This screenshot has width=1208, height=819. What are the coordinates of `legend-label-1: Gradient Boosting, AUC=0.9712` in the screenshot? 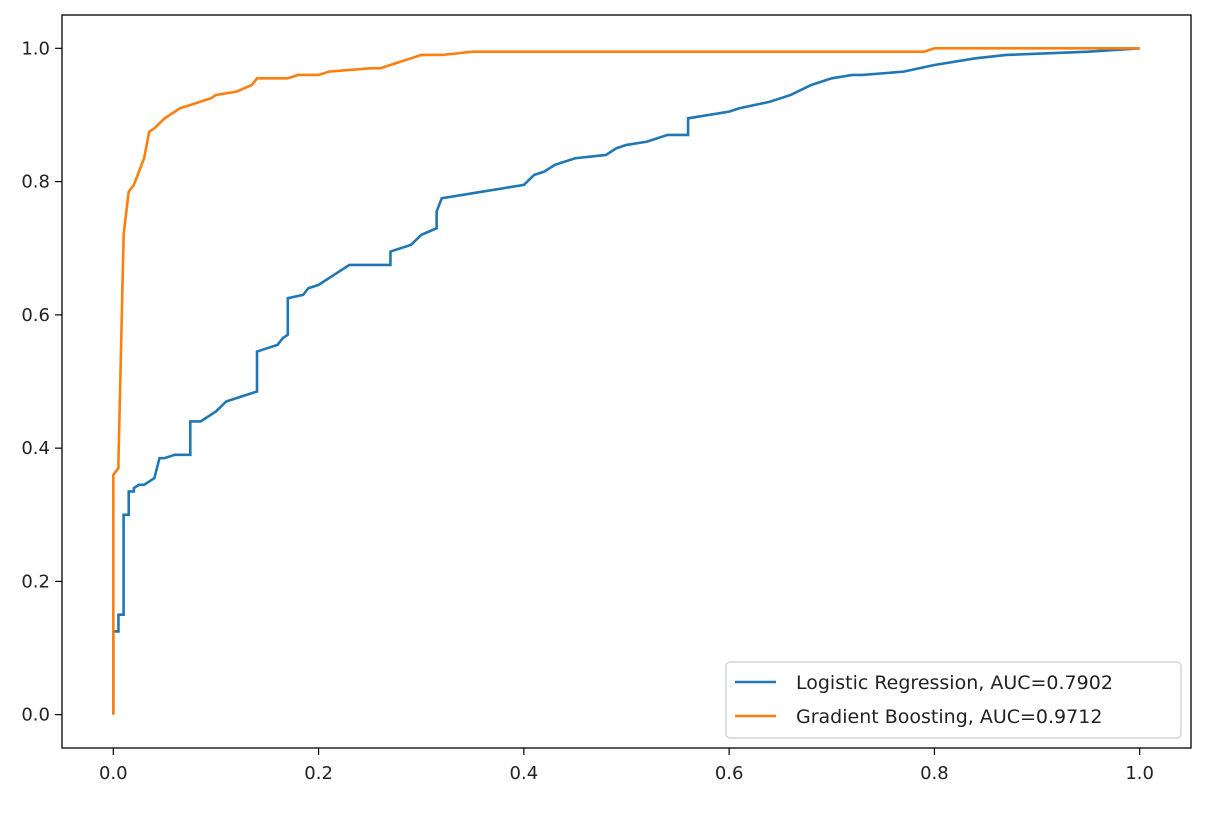 It's located at (949, 717).